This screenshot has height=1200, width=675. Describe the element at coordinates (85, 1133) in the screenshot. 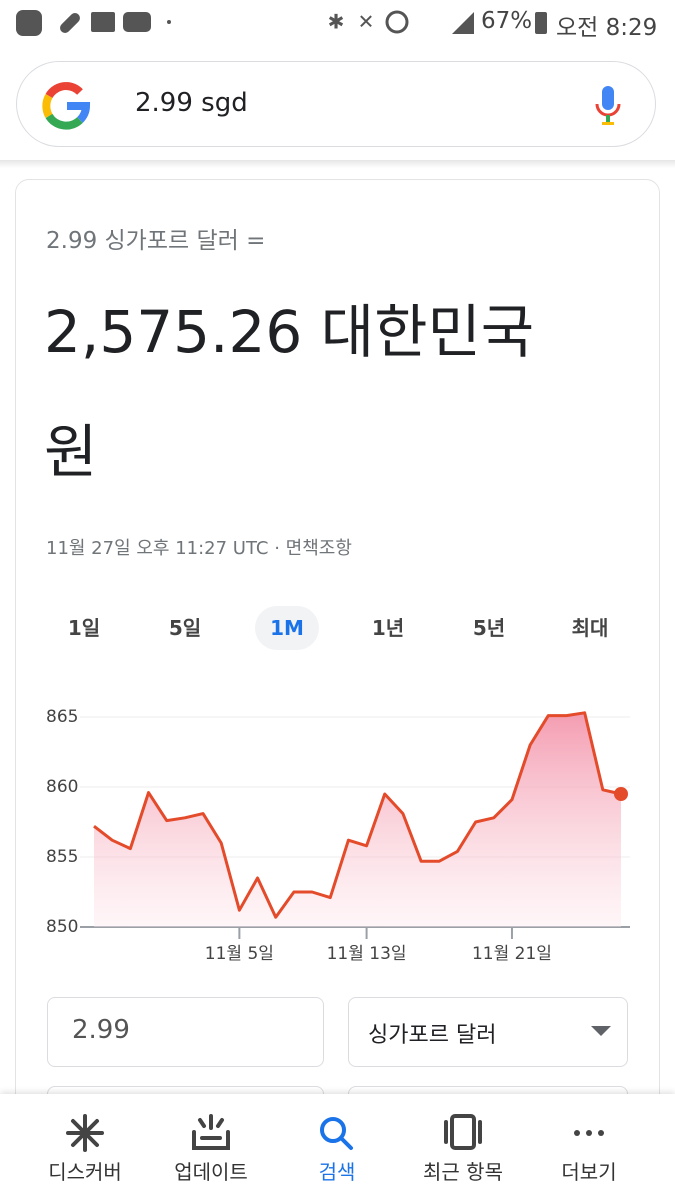

I see `discover-icon` at that location.